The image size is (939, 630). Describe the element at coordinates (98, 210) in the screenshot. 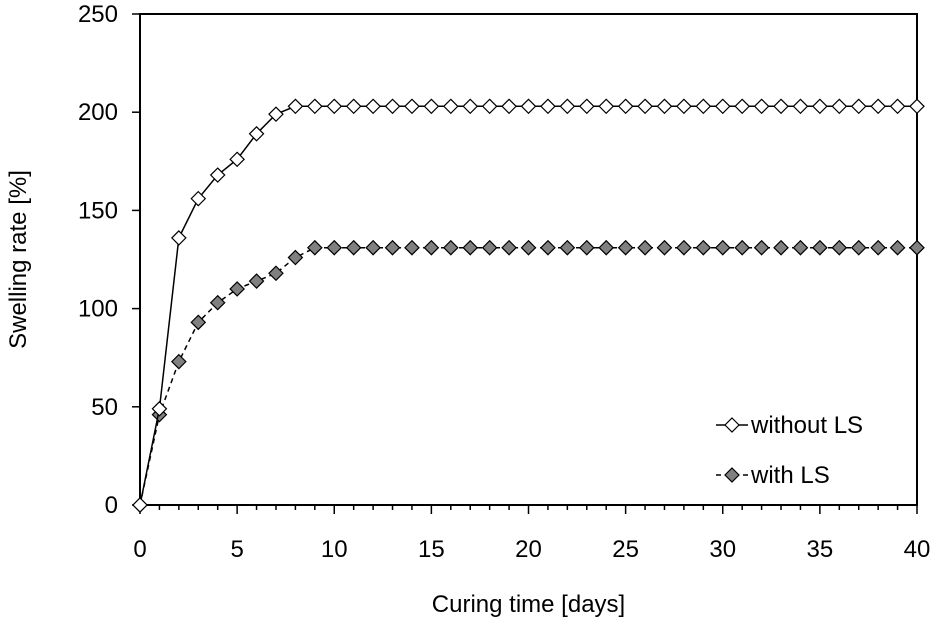

I see `y-tick-label: 150` at that location.